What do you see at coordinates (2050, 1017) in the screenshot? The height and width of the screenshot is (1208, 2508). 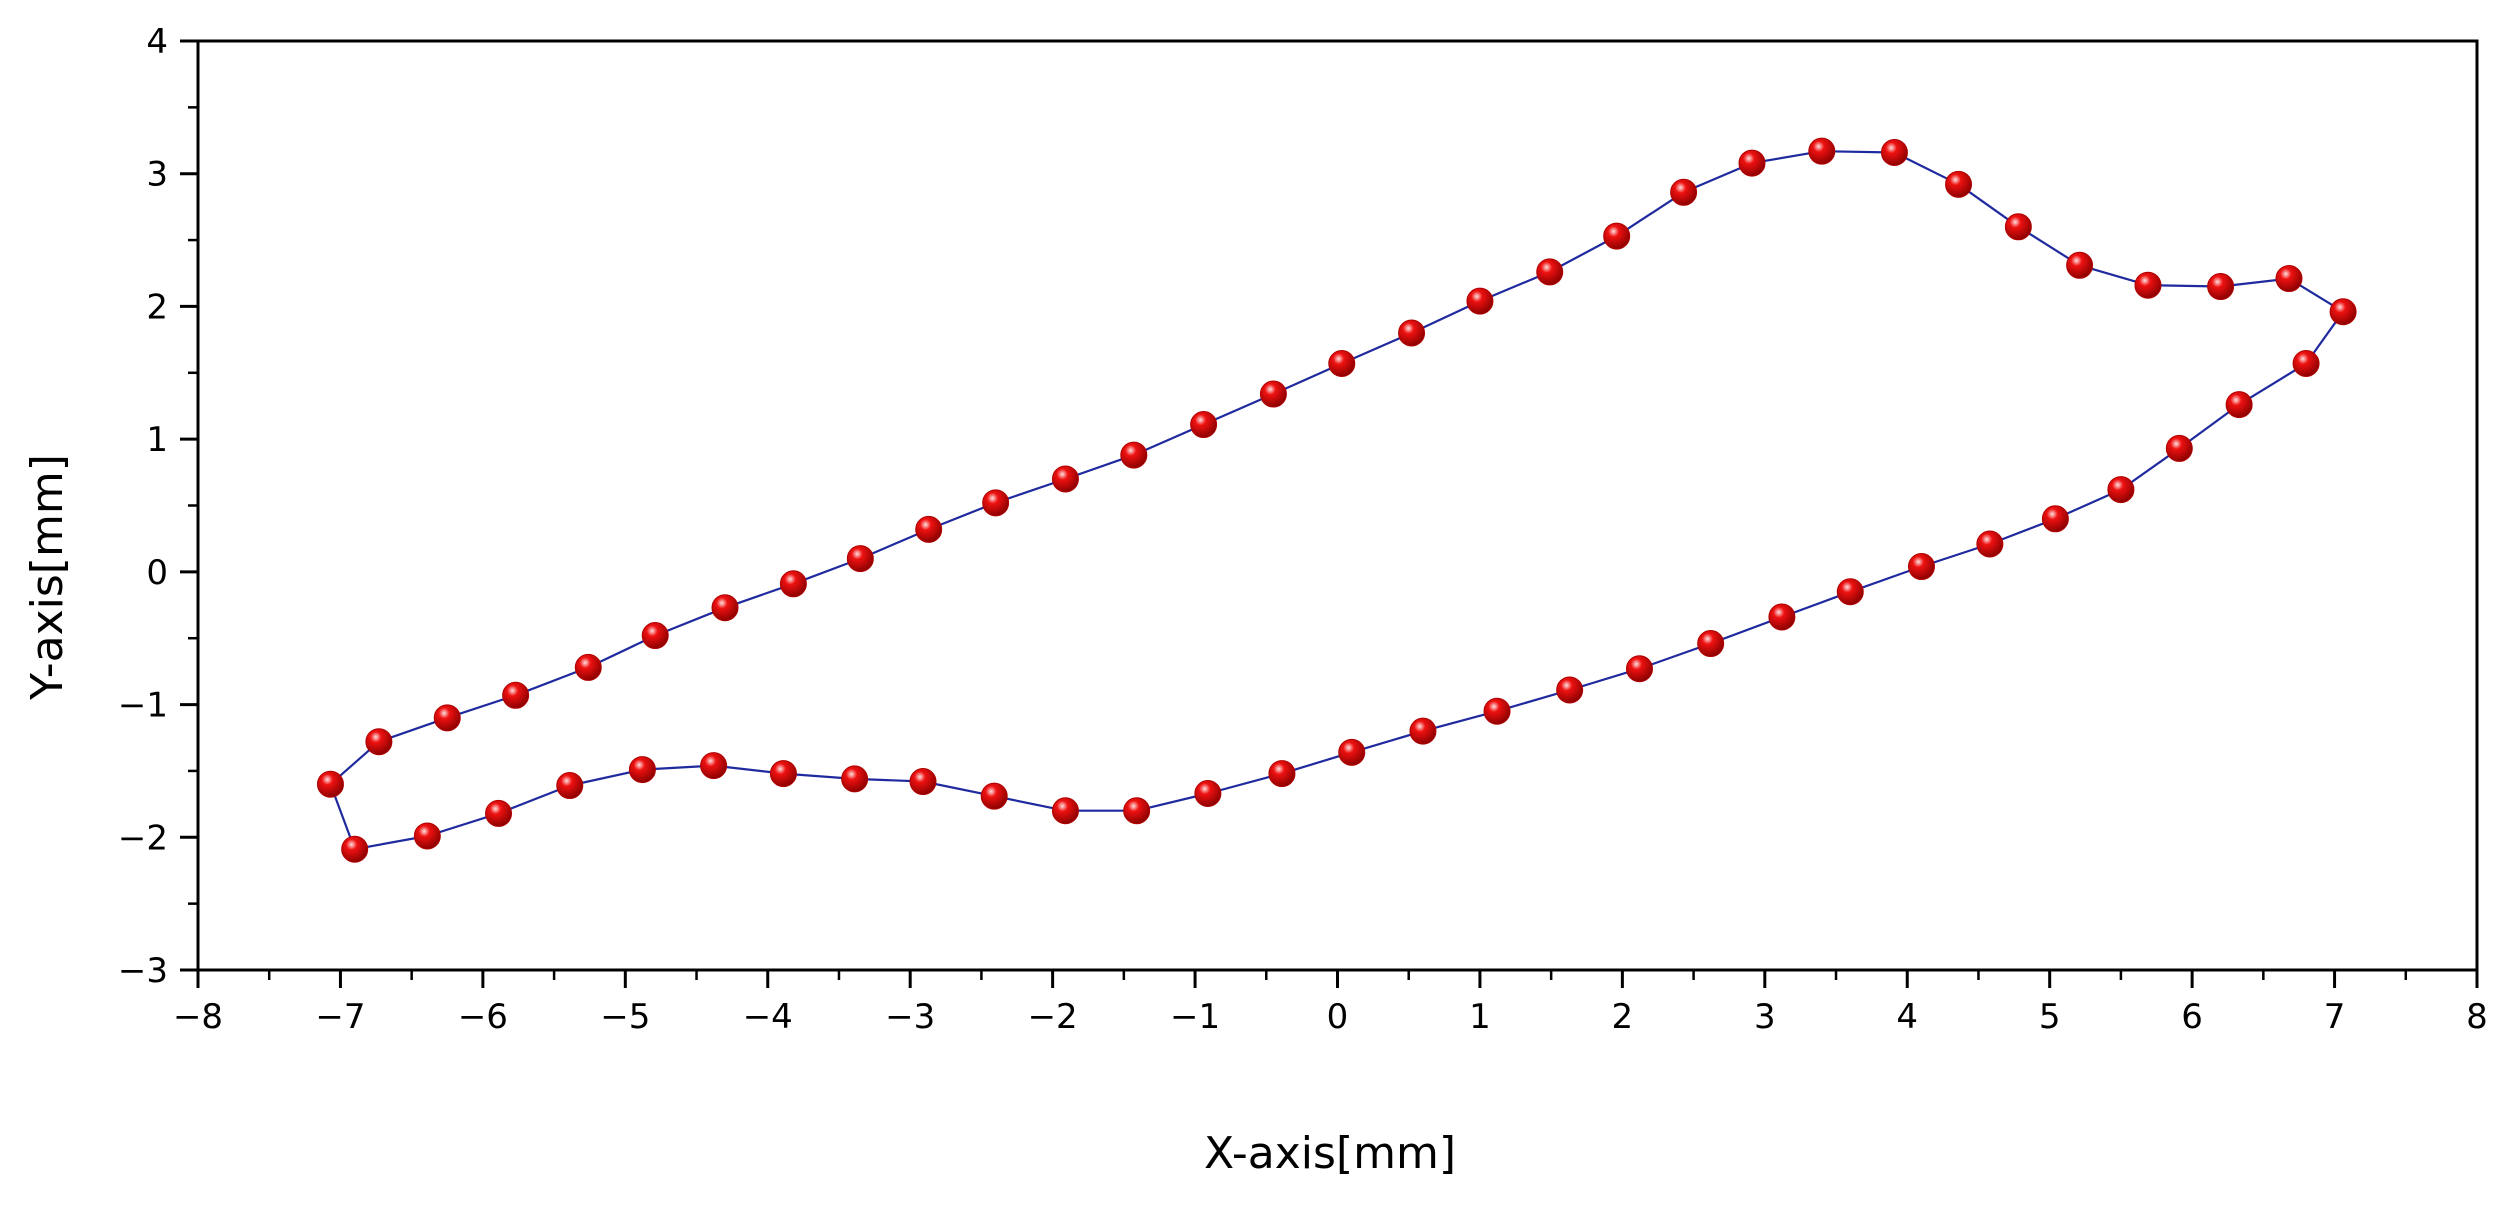 I see `x-tick-label: 5` at bounding box center [2050, 1017].